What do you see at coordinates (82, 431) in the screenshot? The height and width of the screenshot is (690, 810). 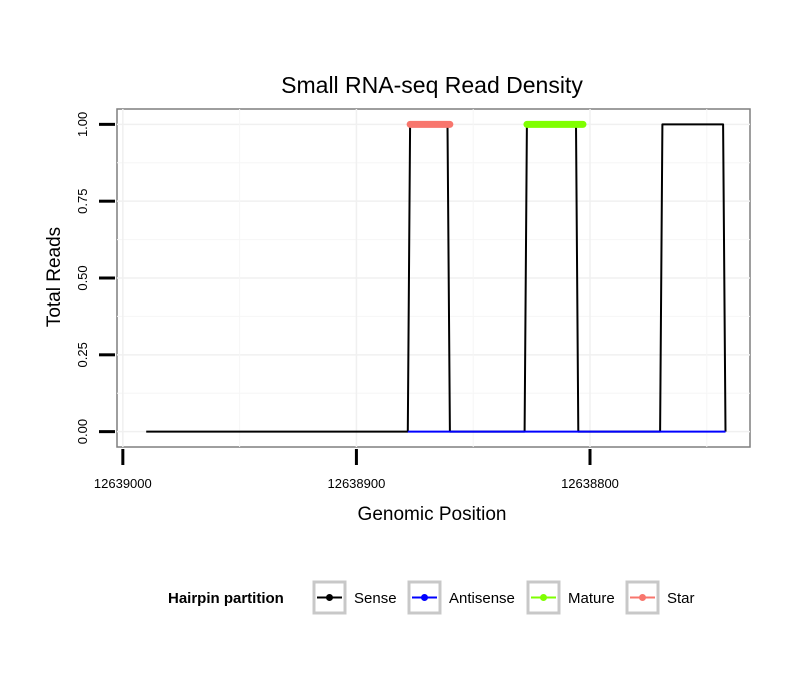 I see `y-tick-label: 0.00` at bounding box center [82, 431].